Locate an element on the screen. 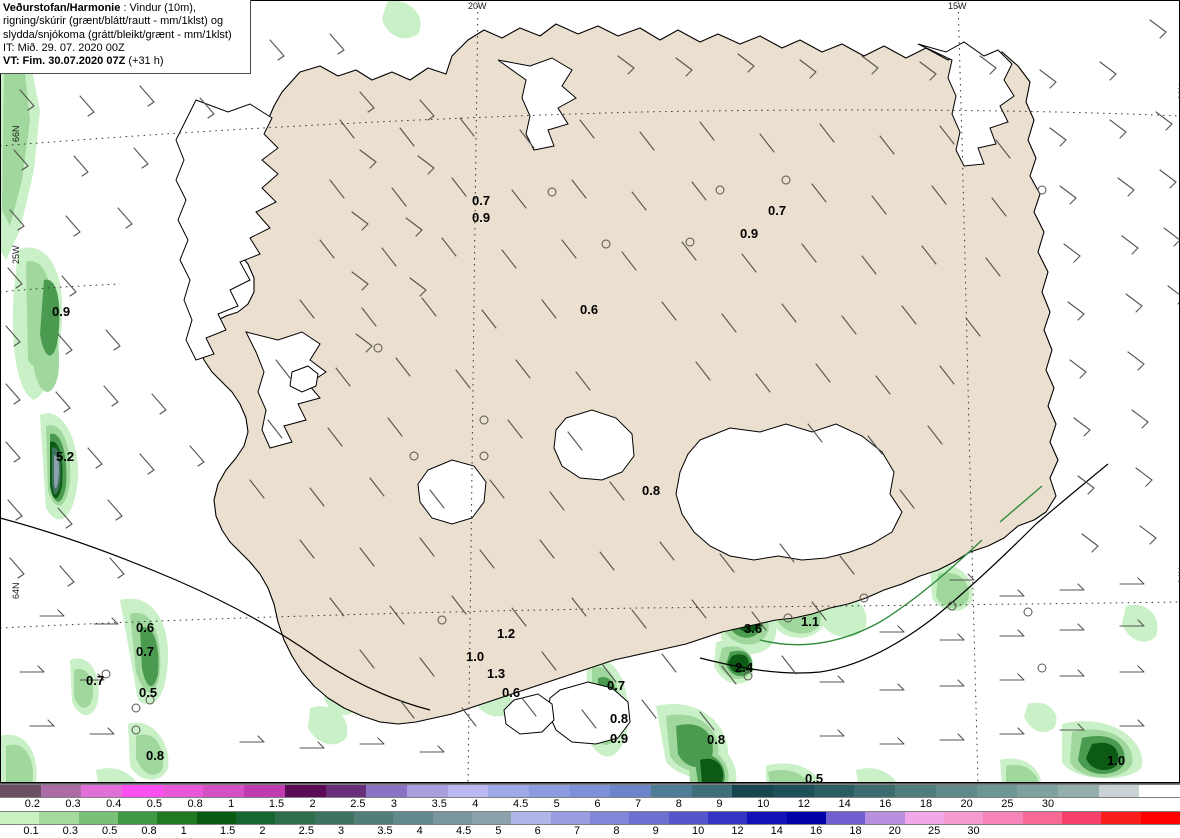 The width and height of the screenshot is (1180, 838). scale-tick-label: 0.5 is located at coordinates (154, 804).